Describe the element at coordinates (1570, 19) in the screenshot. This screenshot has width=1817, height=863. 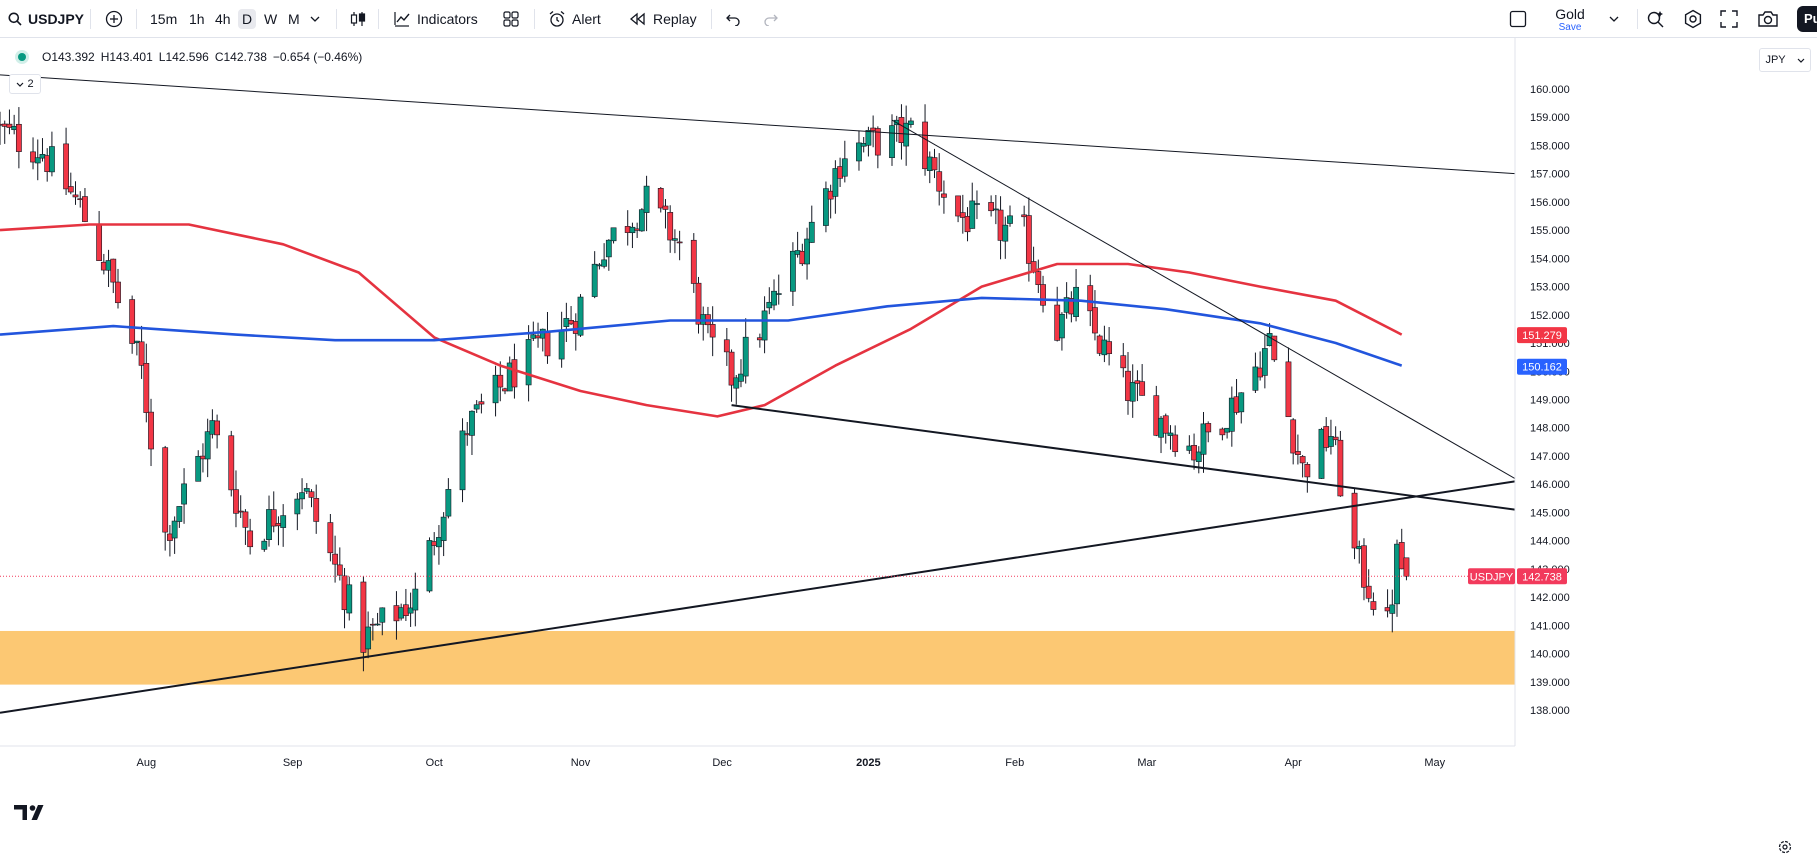
I see `layout-name-button: Gold Save` at that location.